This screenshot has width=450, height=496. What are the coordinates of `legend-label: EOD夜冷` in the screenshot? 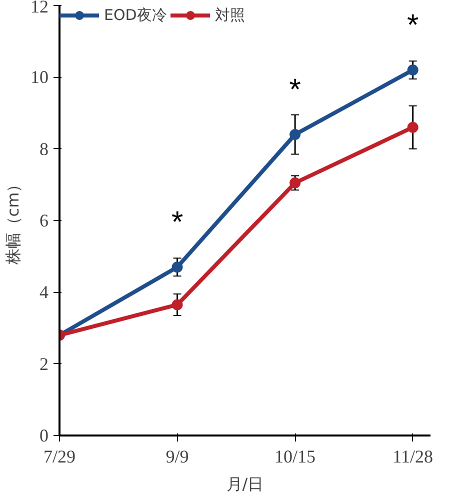 It's located at (135, 15).